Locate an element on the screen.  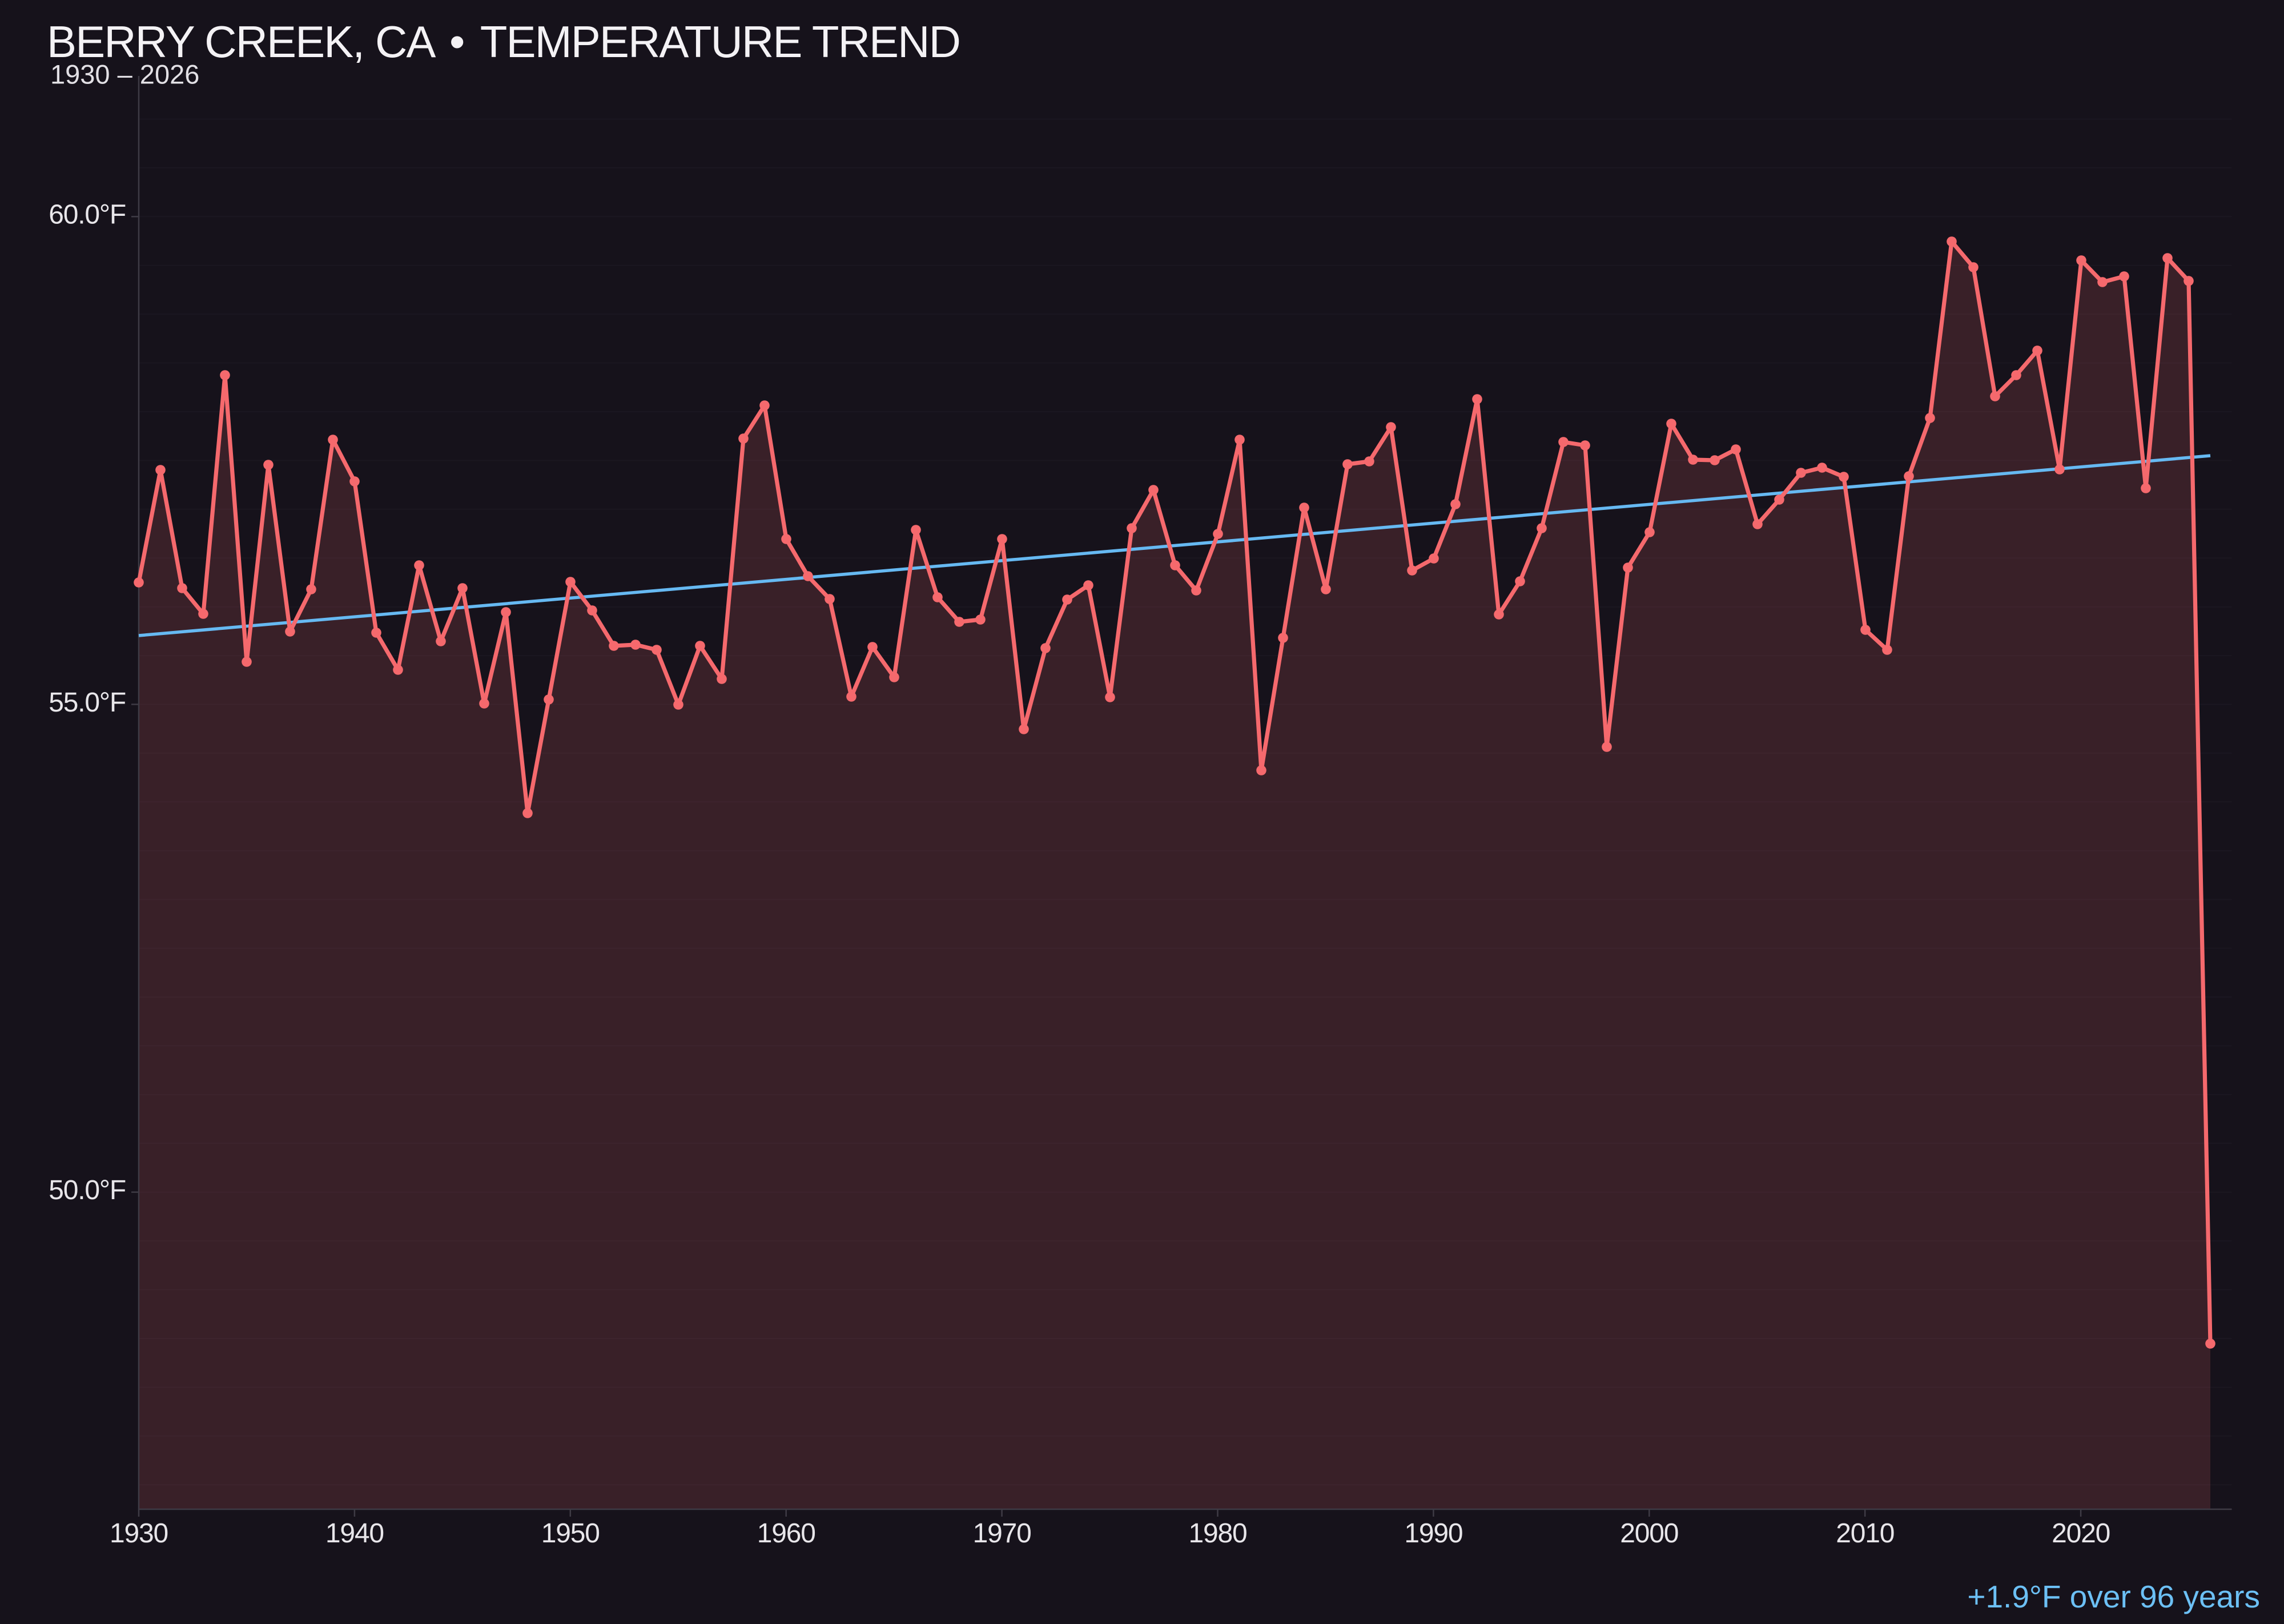
svg-text: 2020 is located at coordinates (2081, 1533).